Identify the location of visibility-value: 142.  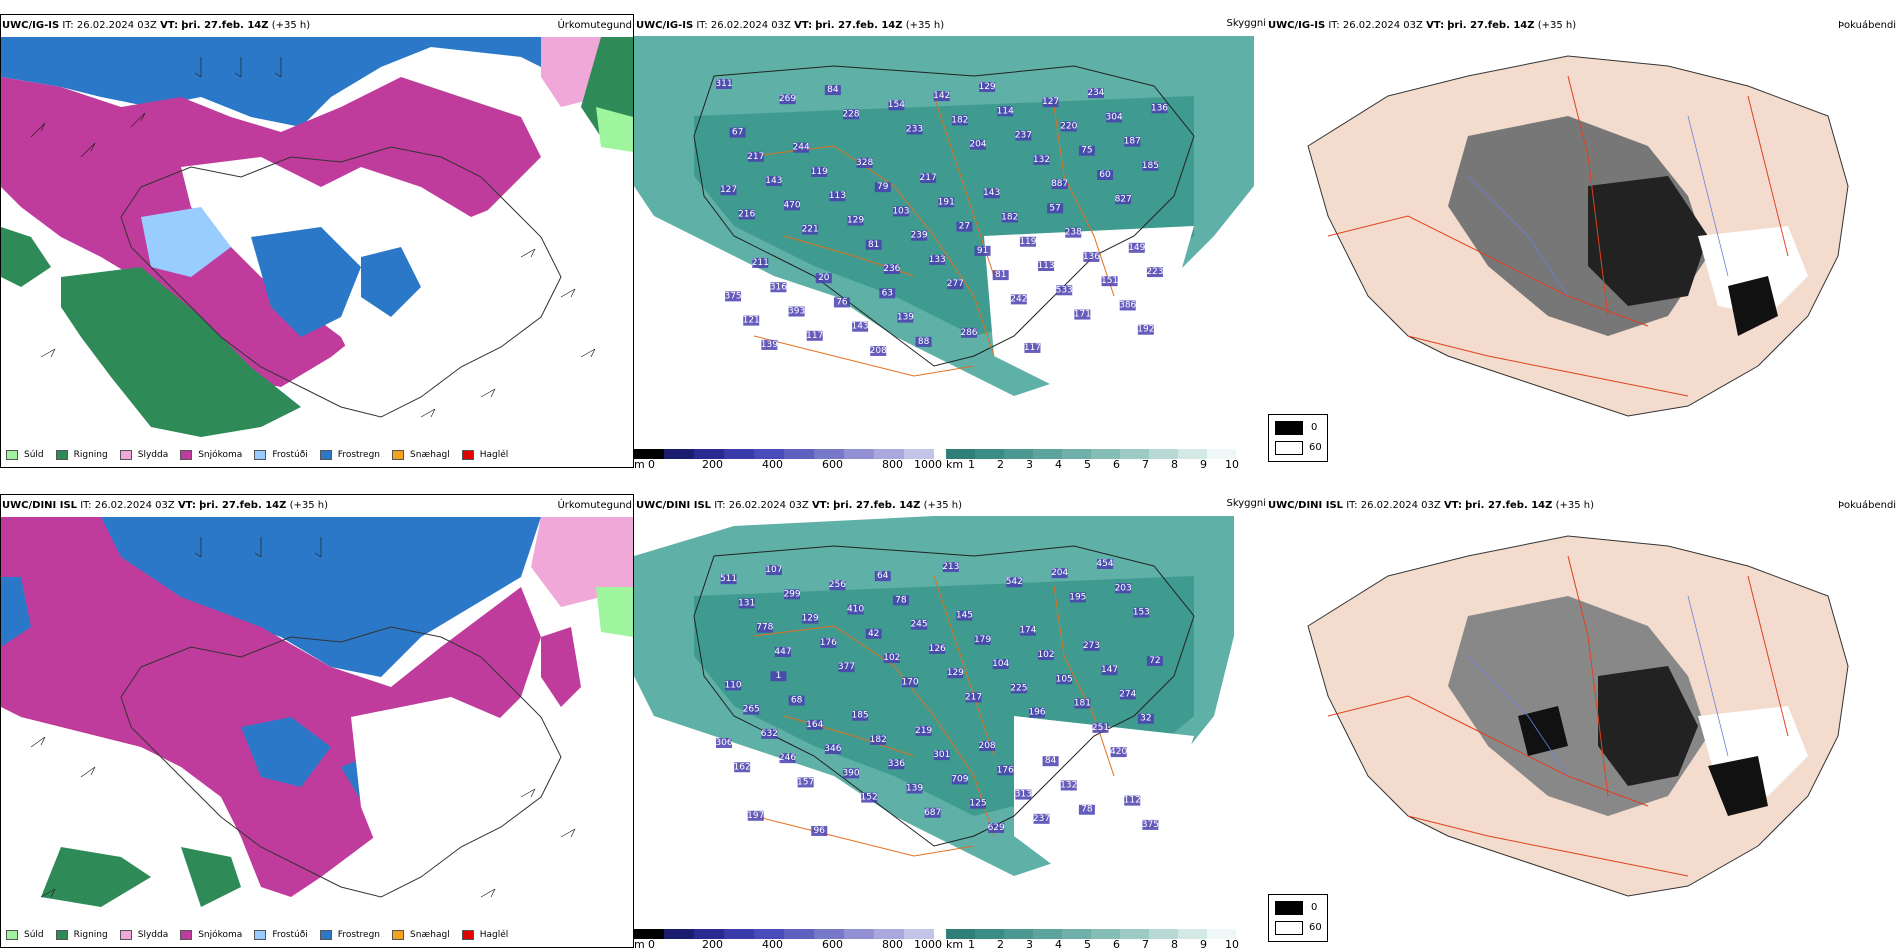
(941, 96).